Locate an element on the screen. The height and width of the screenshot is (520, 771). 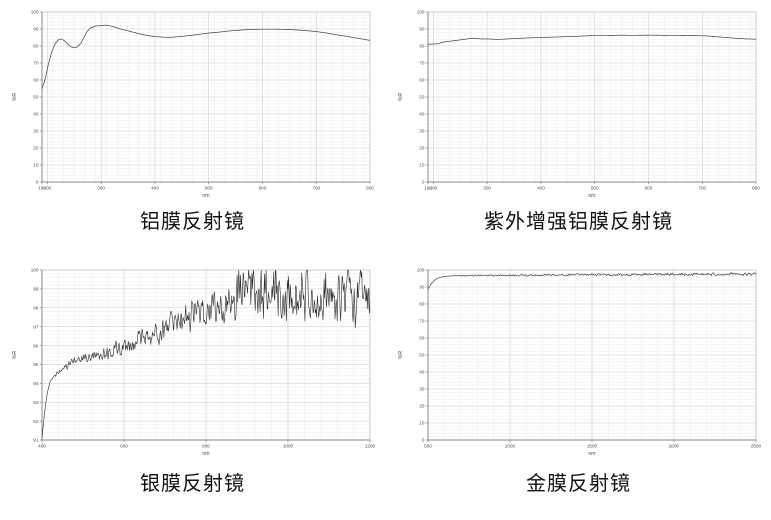
svg-text: 92 is located at coordinates (36, 421).